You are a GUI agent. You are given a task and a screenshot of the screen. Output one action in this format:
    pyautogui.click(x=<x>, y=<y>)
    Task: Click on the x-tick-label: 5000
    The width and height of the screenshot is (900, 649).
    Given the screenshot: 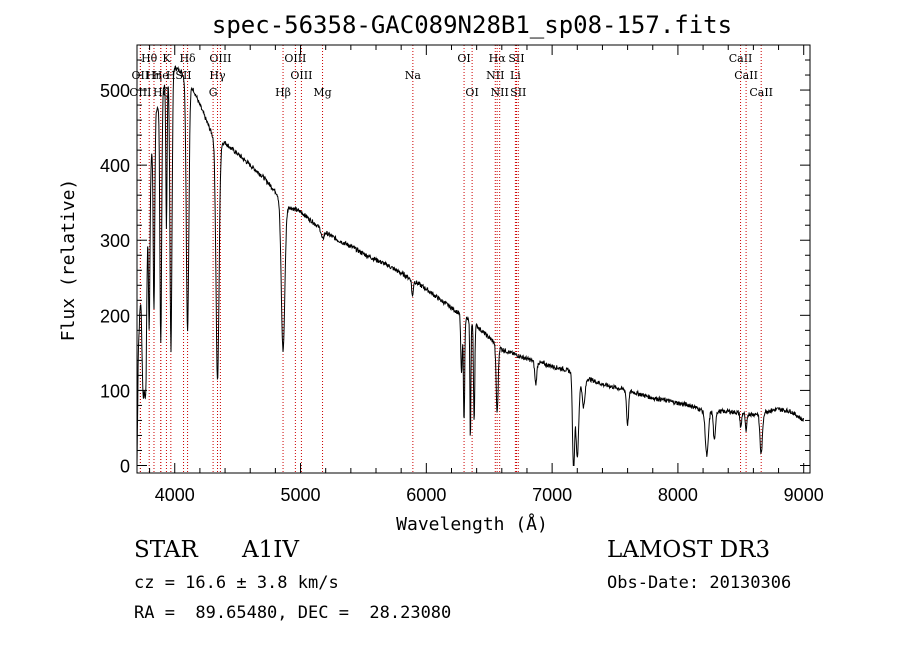 What is the action you would take?
    pyautogui.click(x=301, y=495)
    